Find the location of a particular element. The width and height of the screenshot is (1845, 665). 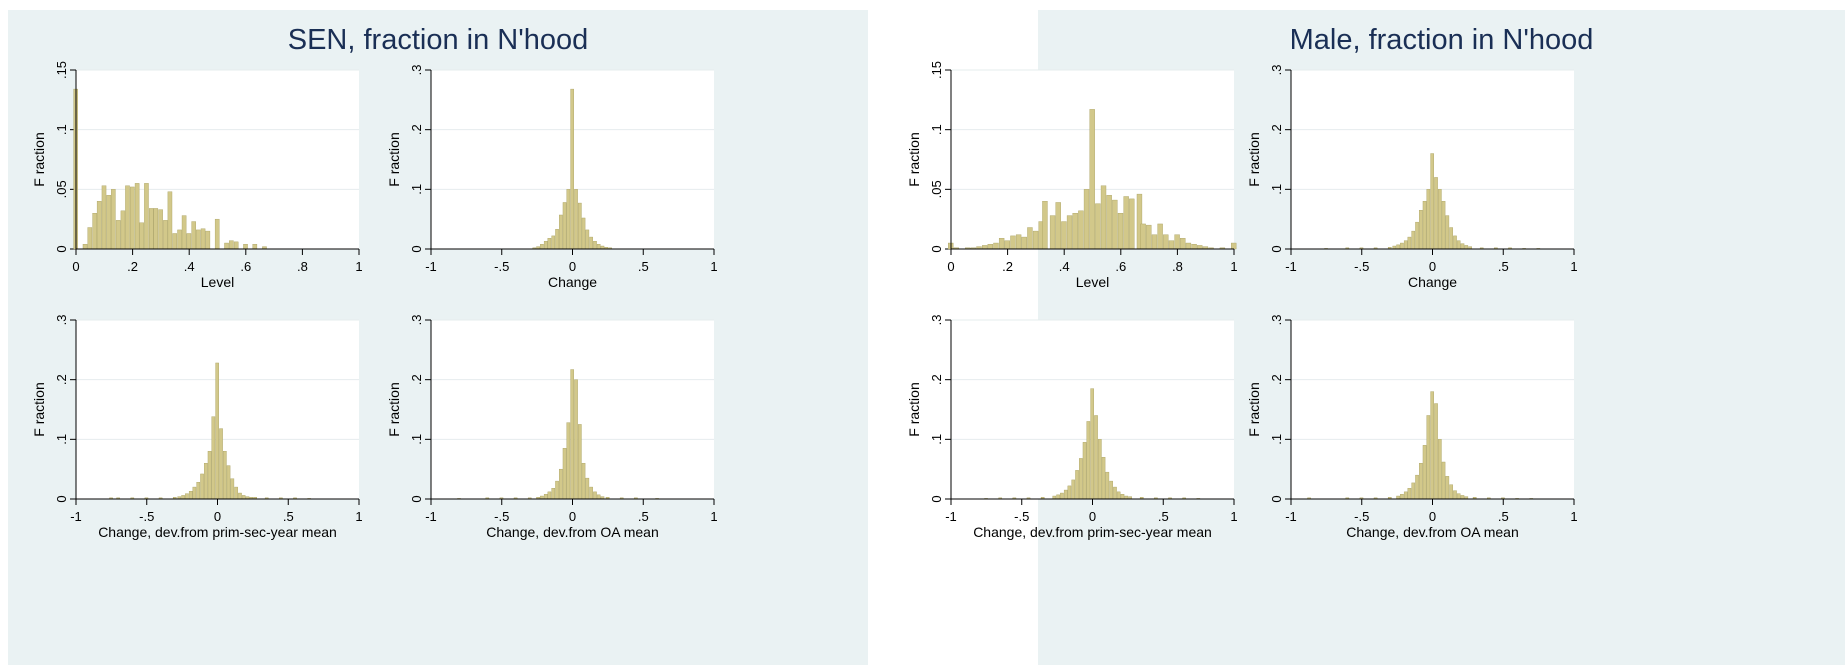

x-tick-label: .2 is located at coordinates (132, 266).